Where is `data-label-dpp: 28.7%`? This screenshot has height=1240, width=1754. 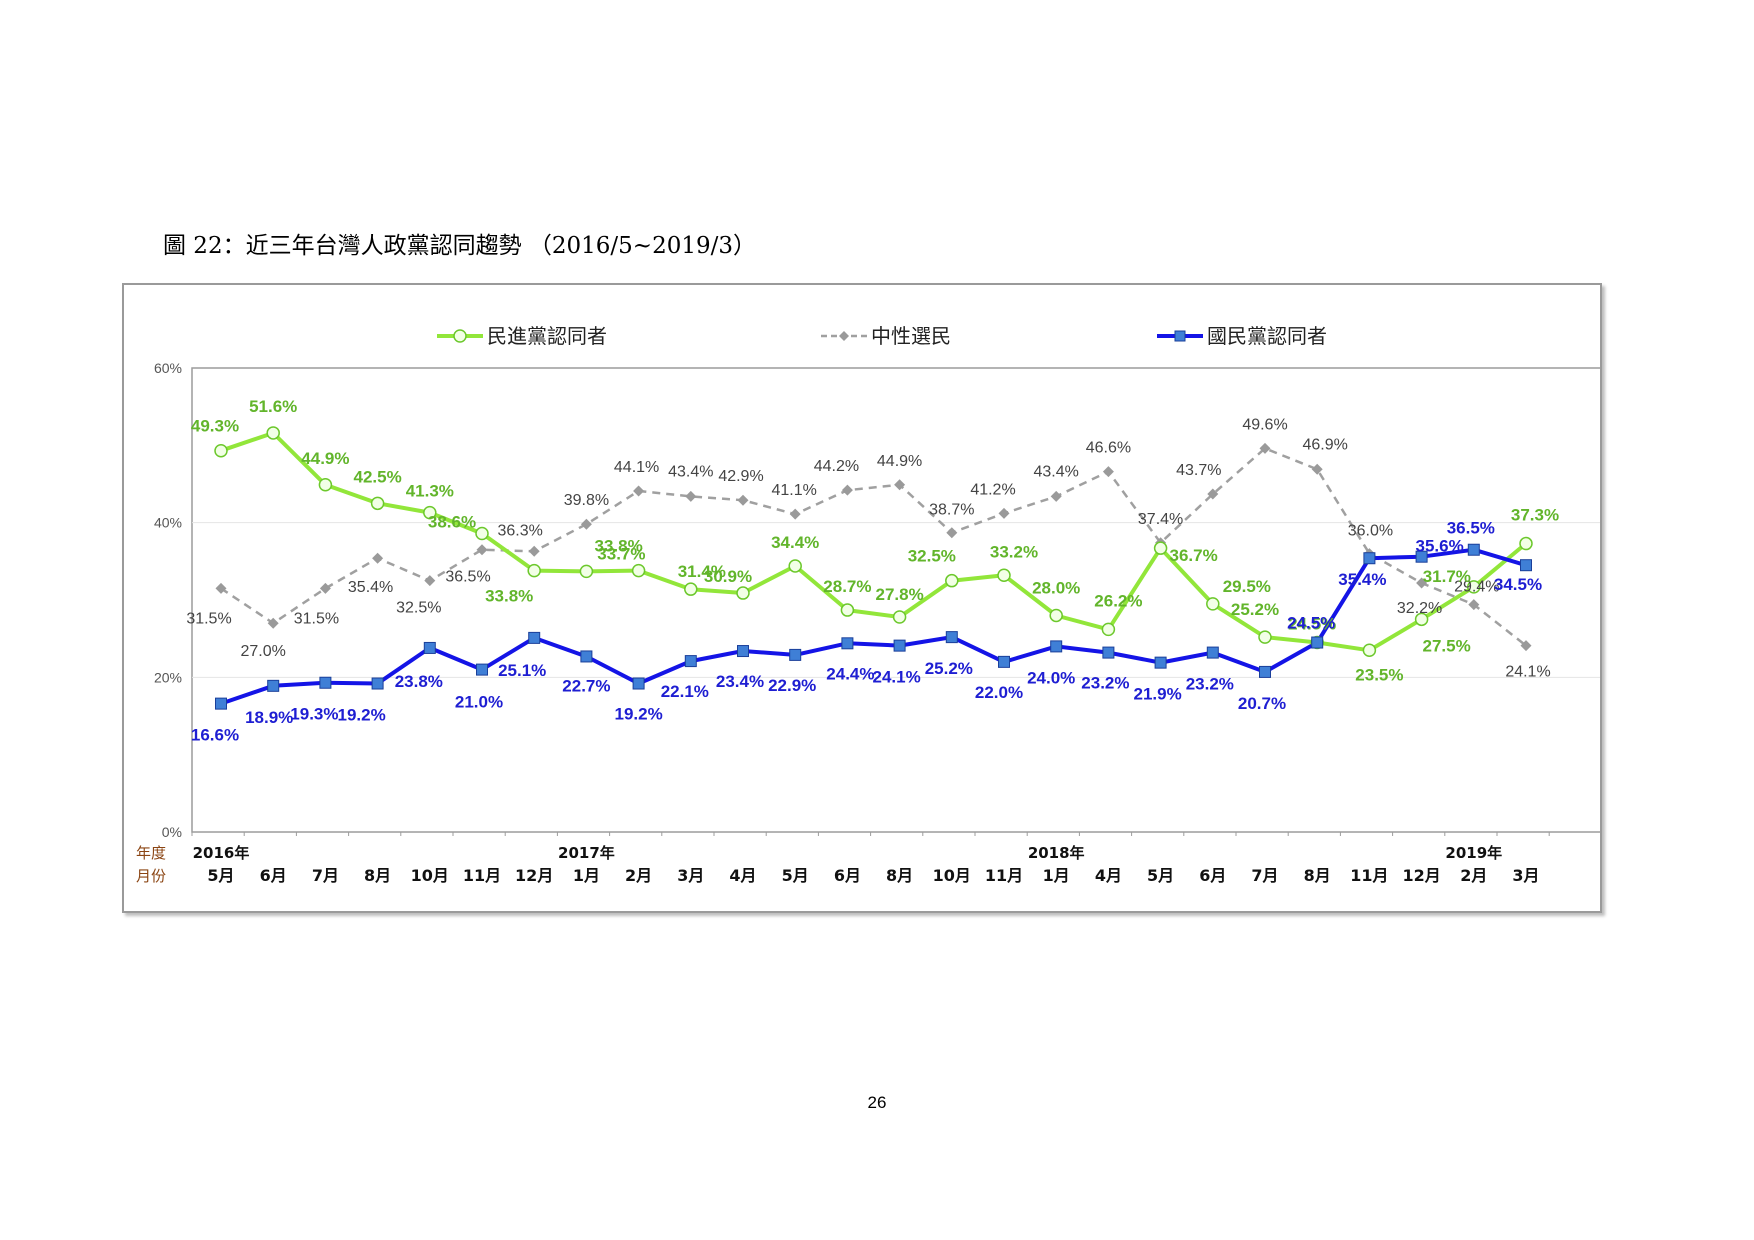 data-label-dpp: 28.7% is located at coordinates (847, 586).